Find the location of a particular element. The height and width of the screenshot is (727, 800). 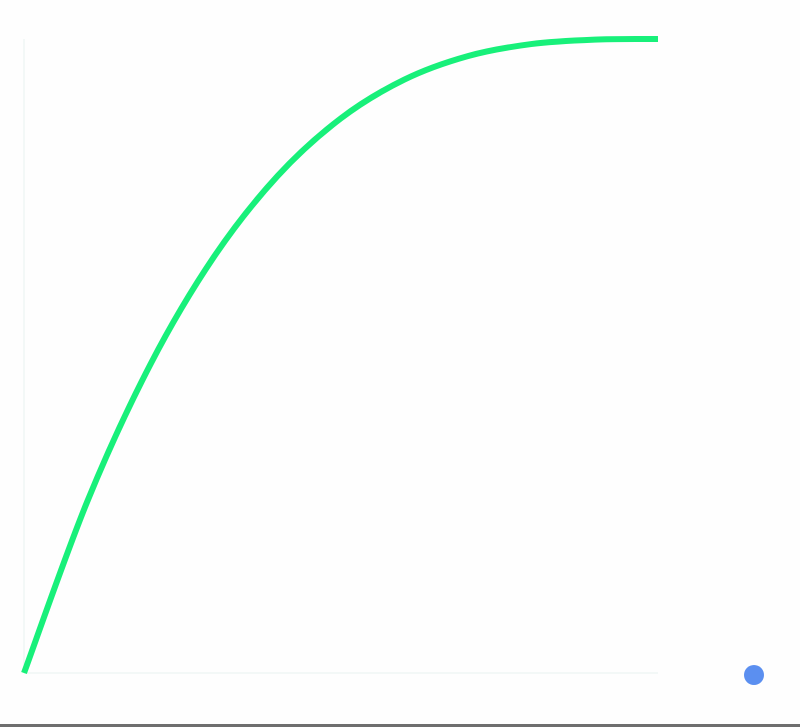

playhead-marker is located at coordinates (754, 675).